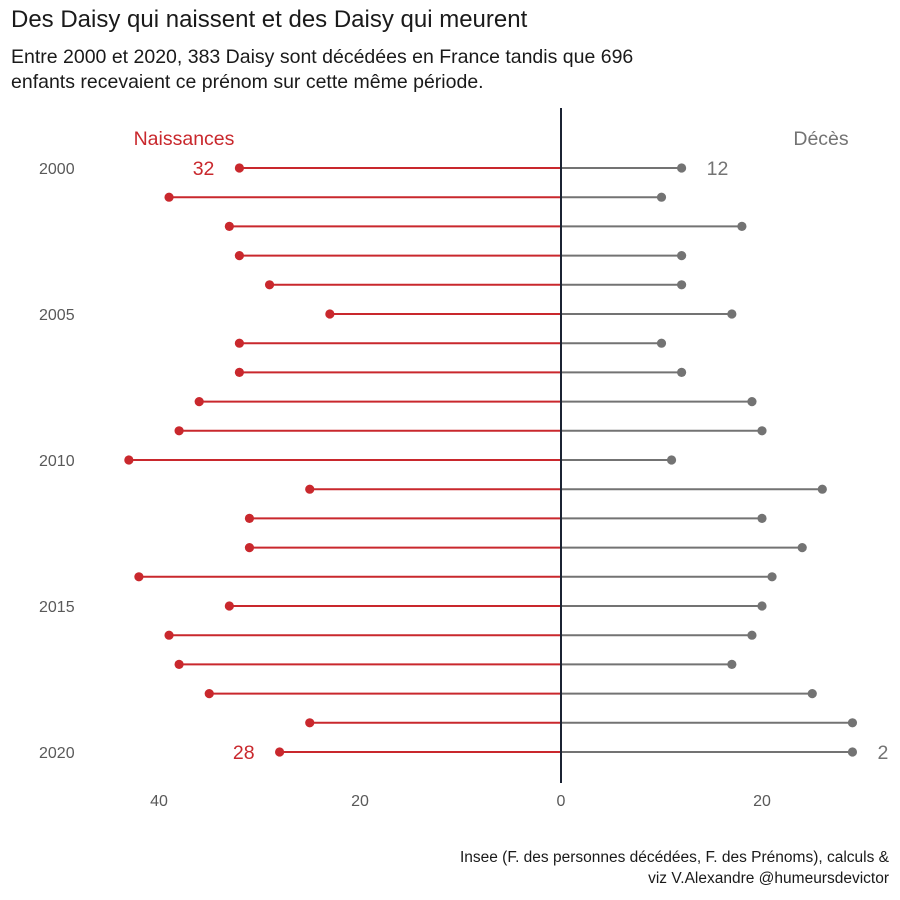  What do you see at coordinates (129, 460) in the screenshot?
I see `naissances-point-2010` at bounding box center [129, 460].